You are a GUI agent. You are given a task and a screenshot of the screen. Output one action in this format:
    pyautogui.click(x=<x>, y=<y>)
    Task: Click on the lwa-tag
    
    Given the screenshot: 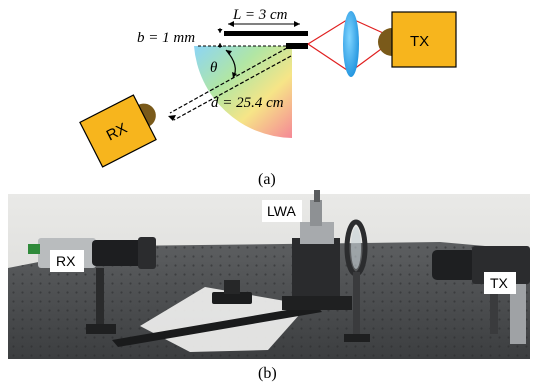 What is the action you would take?
    pyautogui.click(x=282, y=211)
    